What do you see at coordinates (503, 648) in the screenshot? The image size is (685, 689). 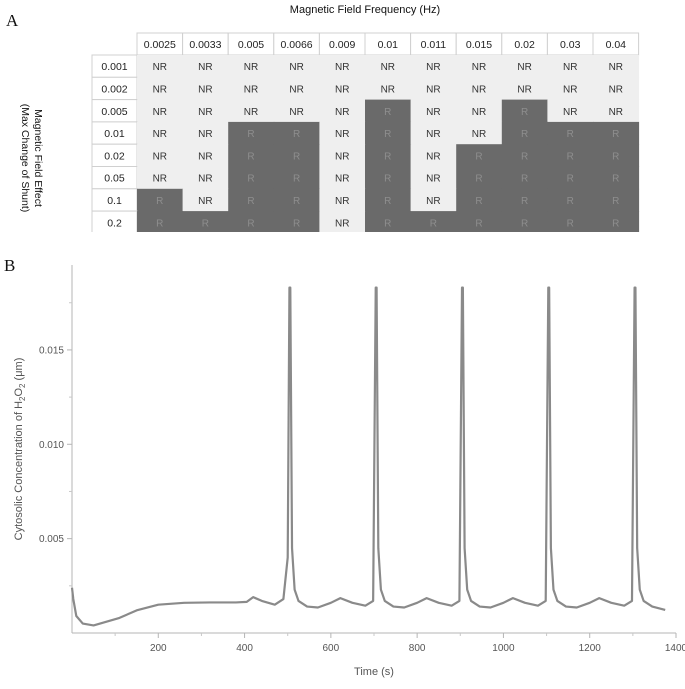 I see `x-tick-label: 1000` at bounding box center [503, 648].